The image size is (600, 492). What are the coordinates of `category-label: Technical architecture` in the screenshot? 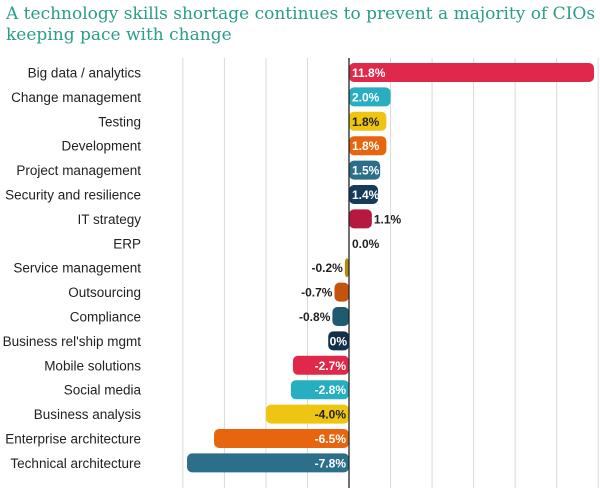 It's located at (75, 463).